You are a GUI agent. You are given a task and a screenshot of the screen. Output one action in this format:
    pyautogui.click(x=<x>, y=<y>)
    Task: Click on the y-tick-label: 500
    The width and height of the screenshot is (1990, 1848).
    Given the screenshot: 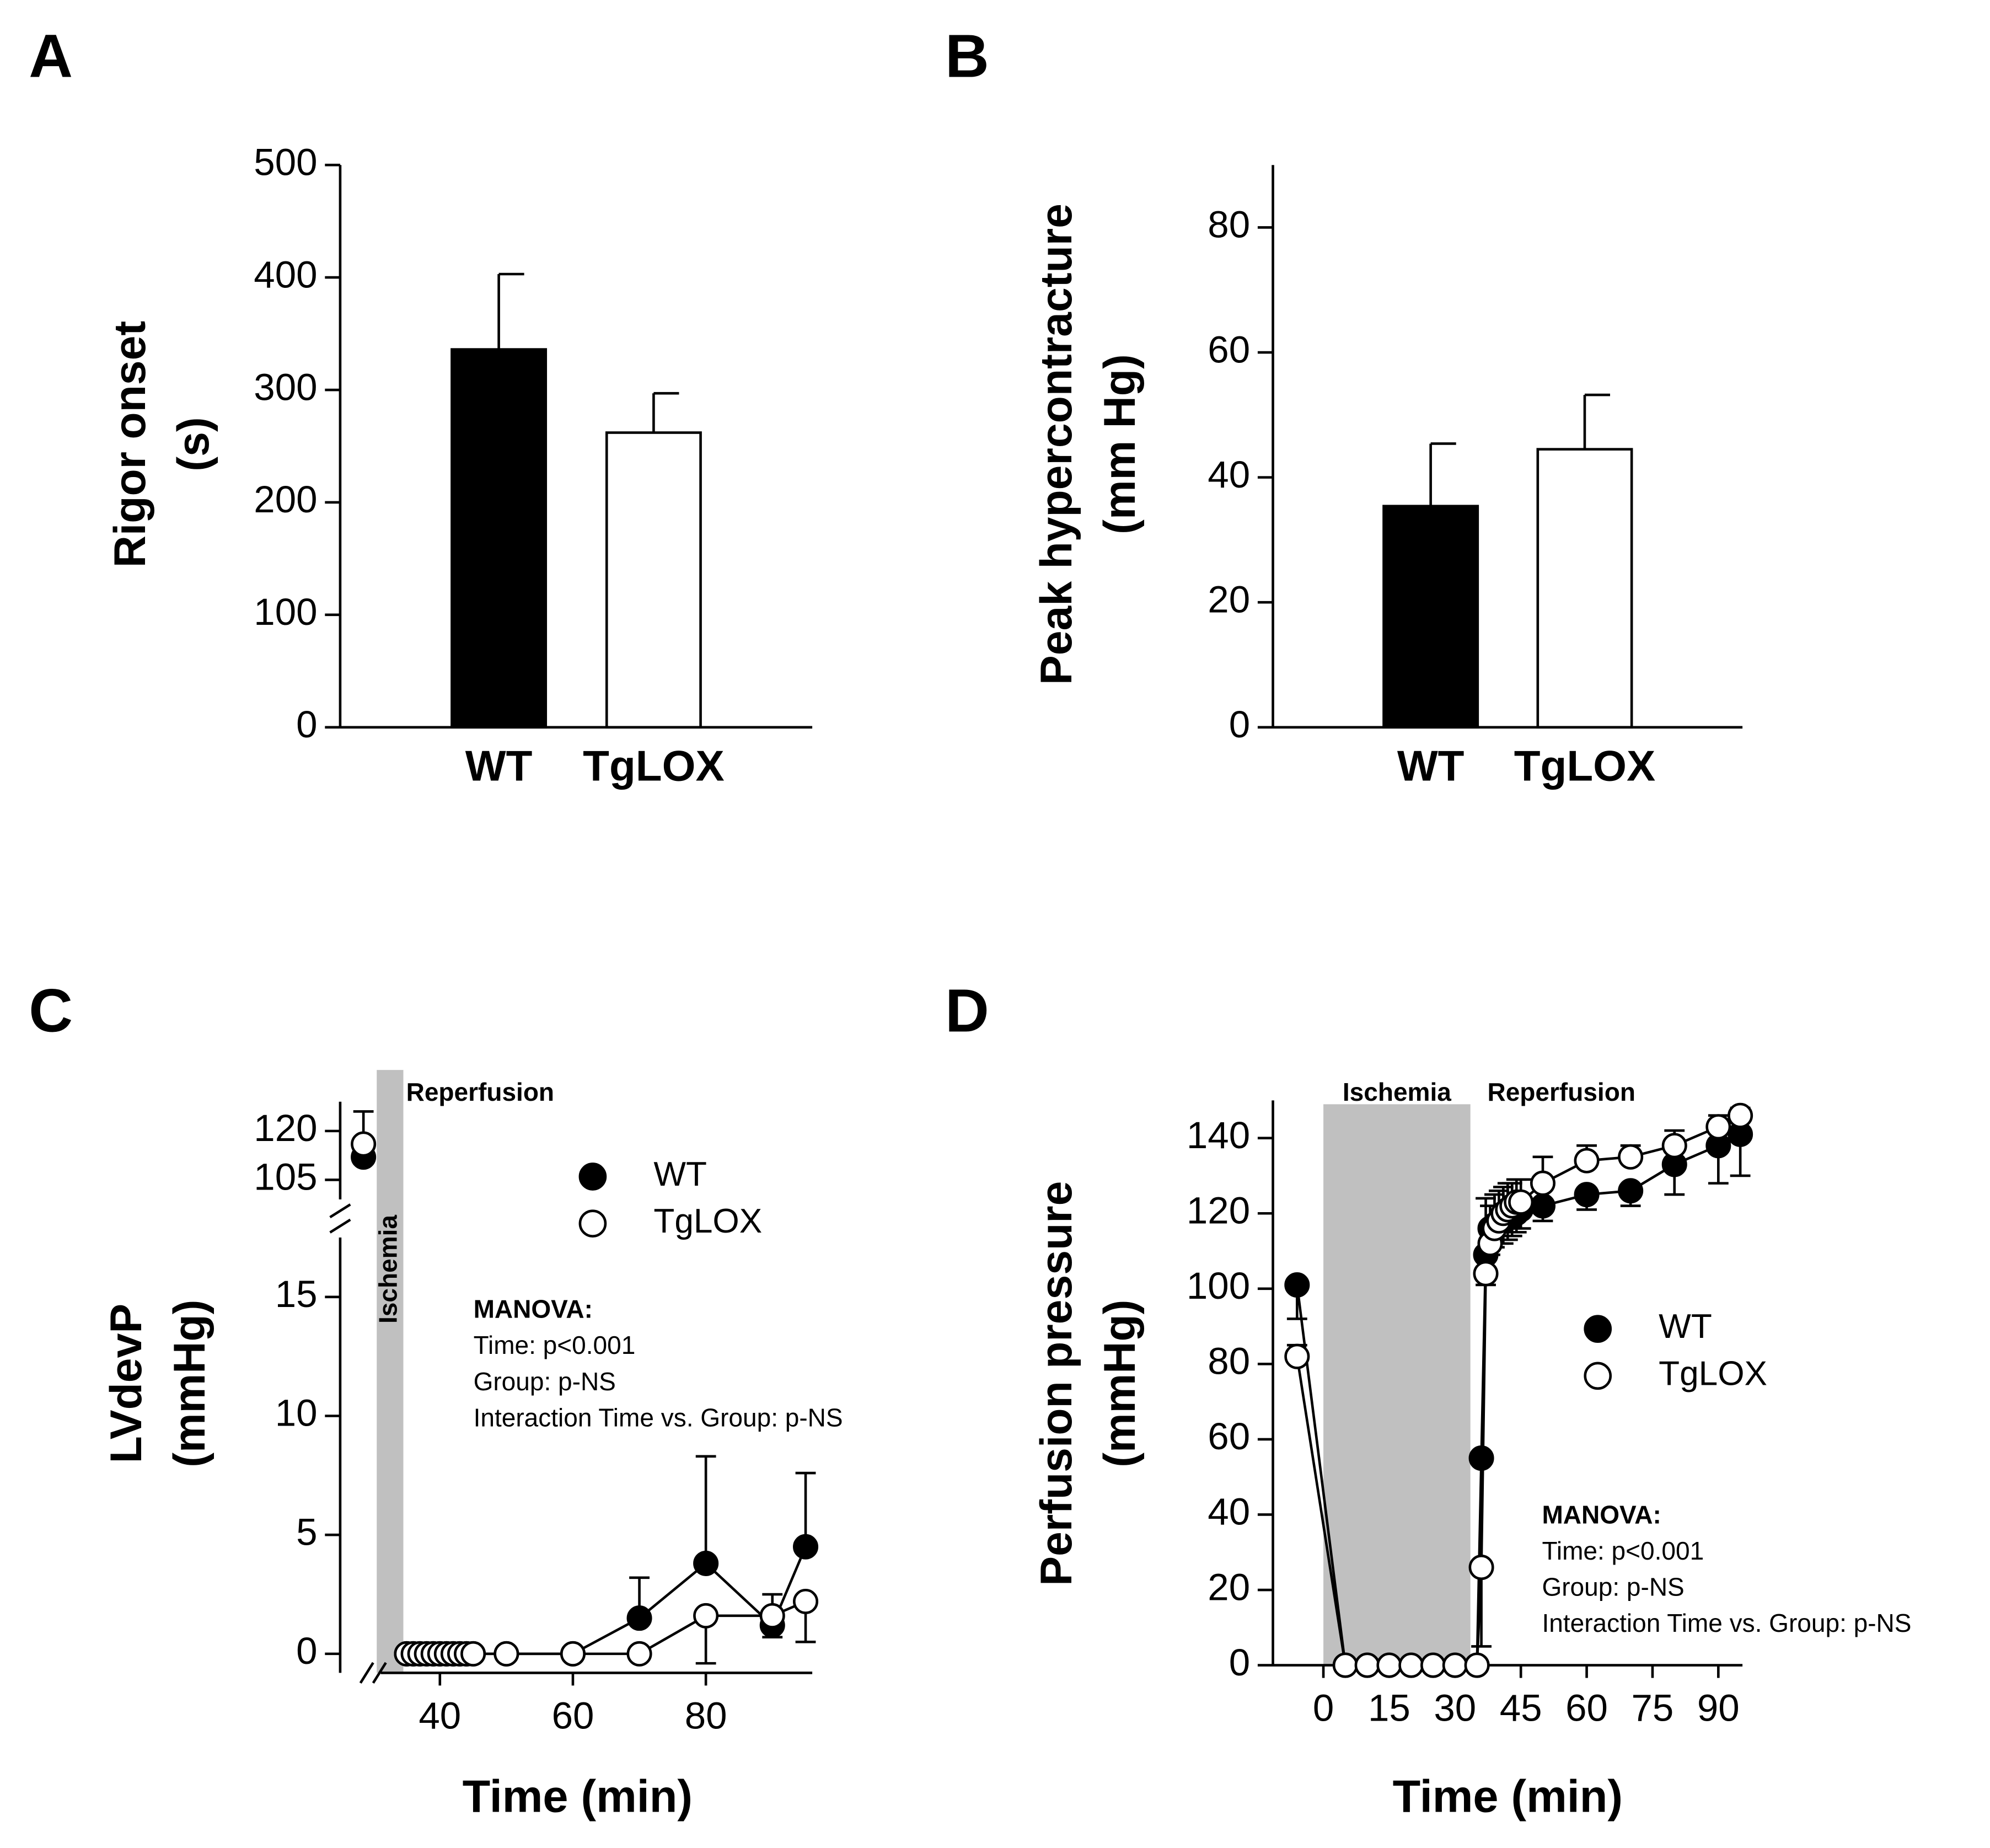 What is the action you would take?
    pyautogui.click(x=285, y=161)
    